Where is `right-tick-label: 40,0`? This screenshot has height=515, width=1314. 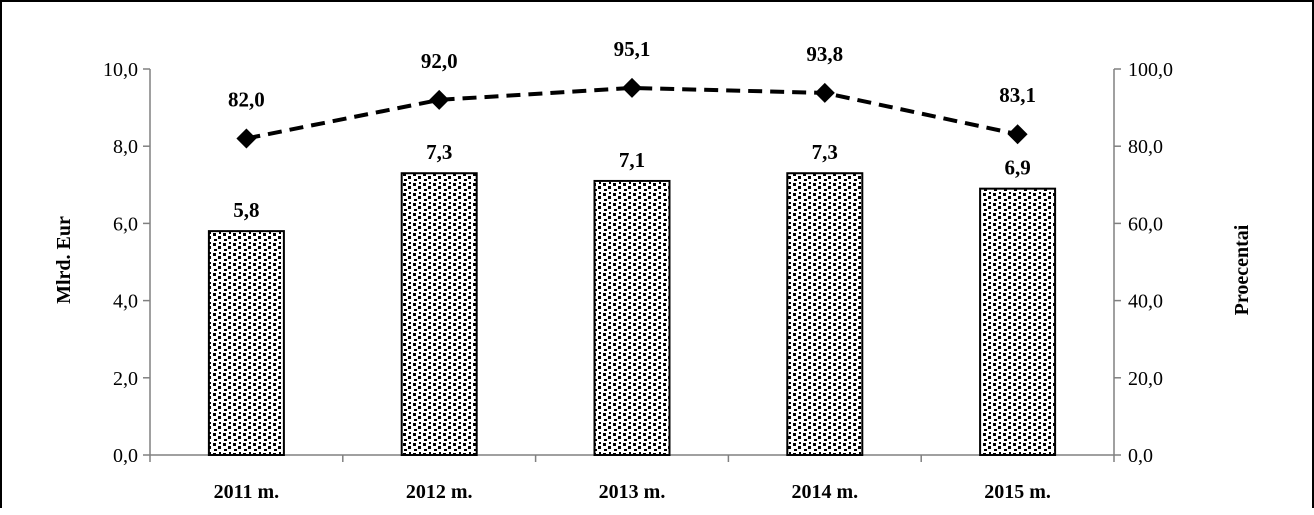
right-tick-label: 40,0 is located at coordinates (1145, 302).